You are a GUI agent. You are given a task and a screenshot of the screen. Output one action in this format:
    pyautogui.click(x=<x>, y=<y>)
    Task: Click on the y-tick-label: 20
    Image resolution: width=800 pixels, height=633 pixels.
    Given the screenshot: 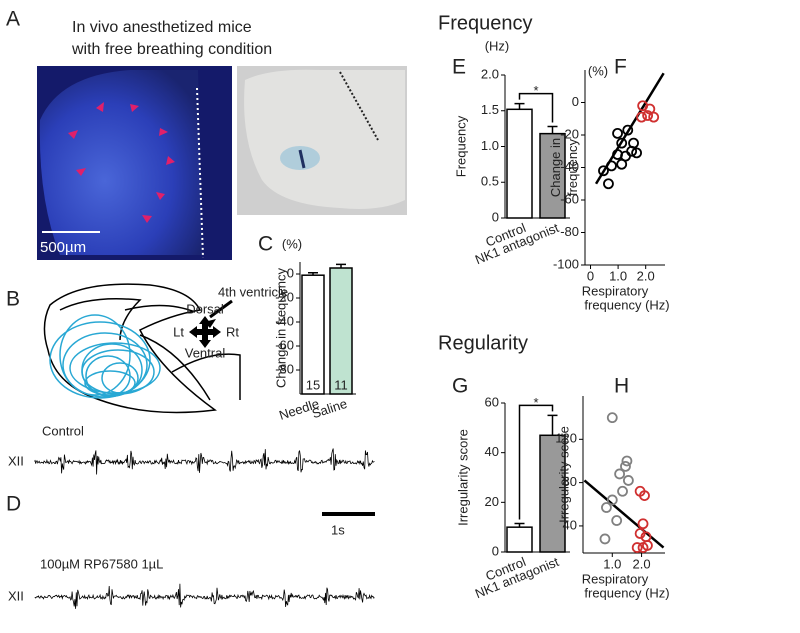 What is the action you would take?
    pyautogui.click(x=492, y=501)
    